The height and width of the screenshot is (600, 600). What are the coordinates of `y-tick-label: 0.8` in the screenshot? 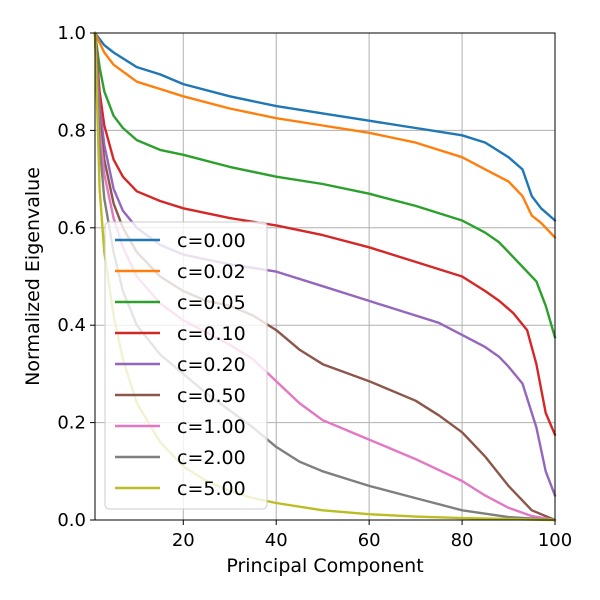 It's located at (71, 130).